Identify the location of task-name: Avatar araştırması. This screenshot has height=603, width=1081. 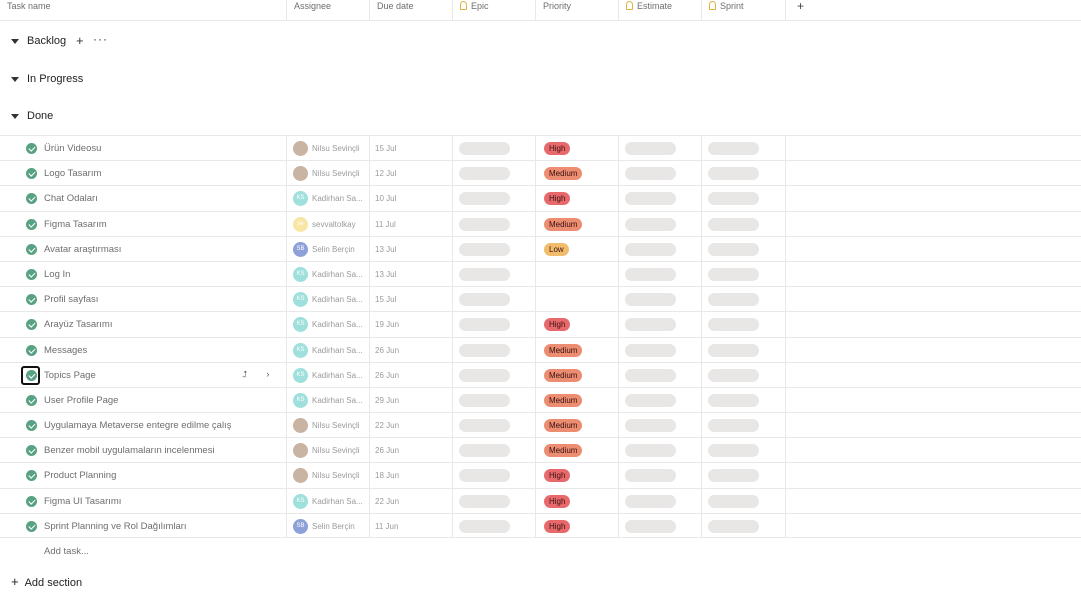
(83, 249).